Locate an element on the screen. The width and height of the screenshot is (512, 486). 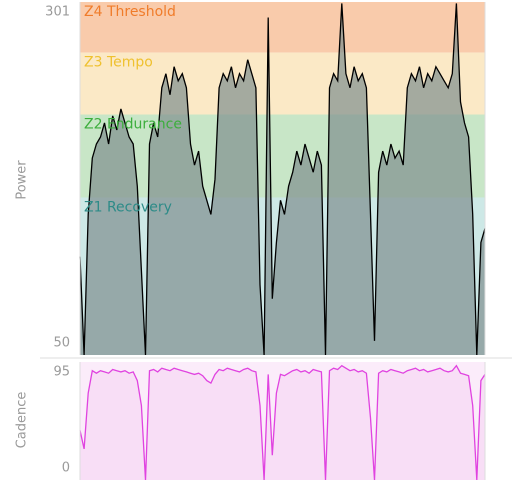
zone-label: Z1 Recovery is located at coordinates (128, 207).